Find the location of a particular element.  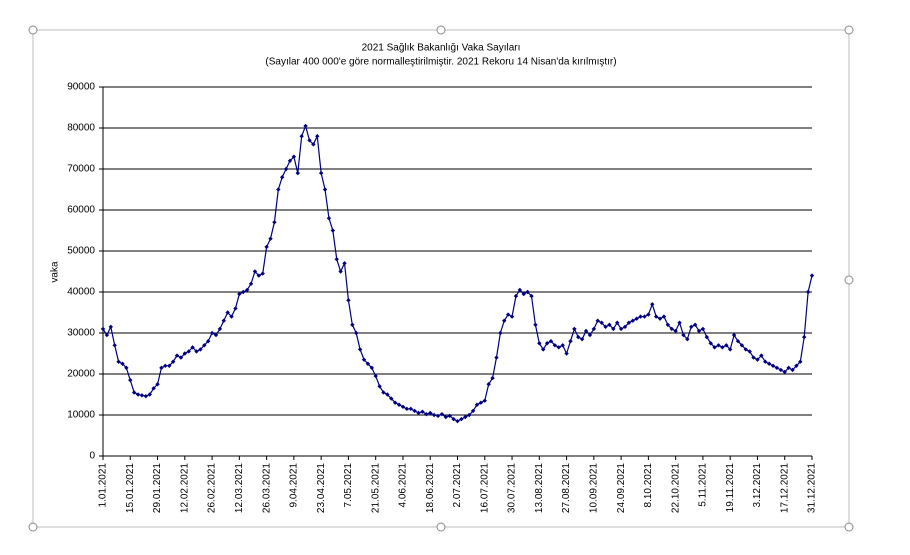

x-tick-label: 16.07.2021 is located at coordinates (484, 488).